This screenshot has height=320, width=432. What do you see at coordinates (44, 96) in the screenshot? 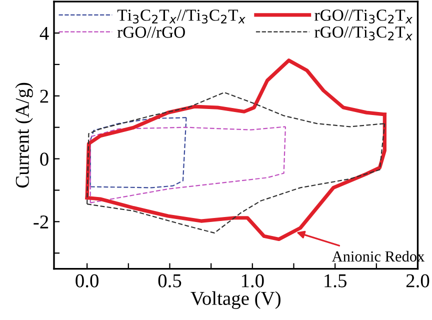
I see `y-tick-label: 2` at bounding box center [44, 96].